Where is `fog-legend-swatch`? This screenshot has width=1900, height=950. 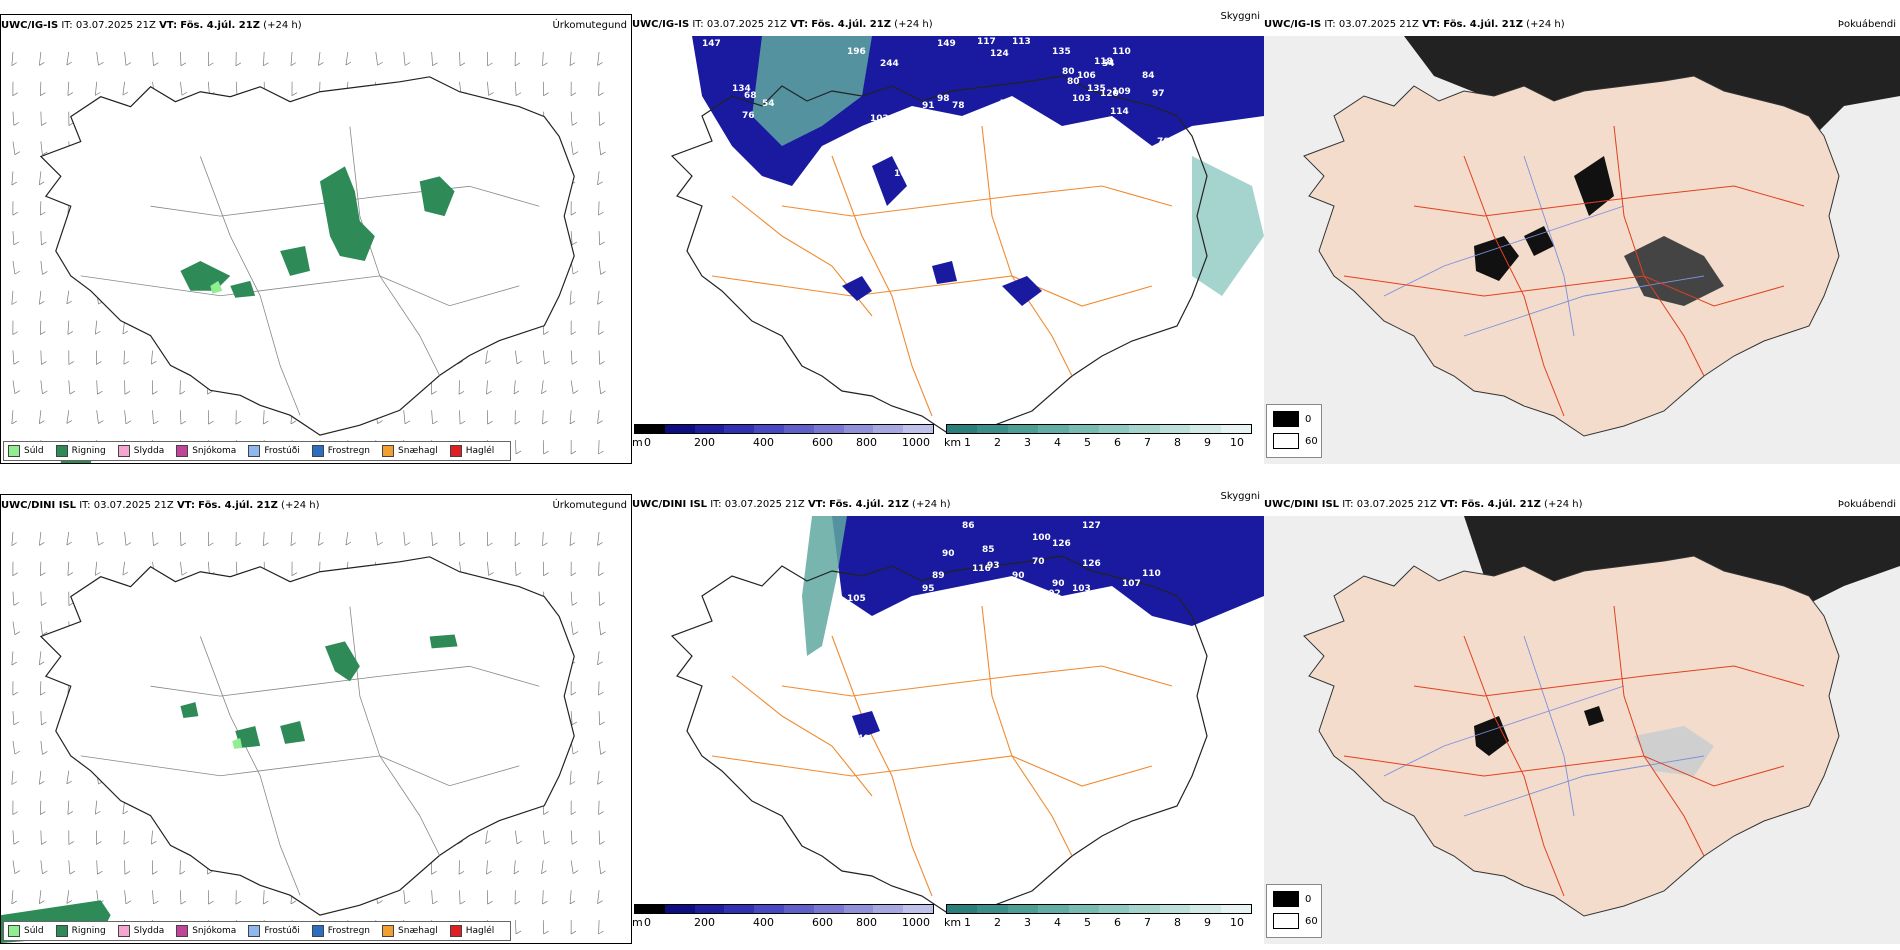
fog-legend-swatch is located at coordinates (1286, 921).